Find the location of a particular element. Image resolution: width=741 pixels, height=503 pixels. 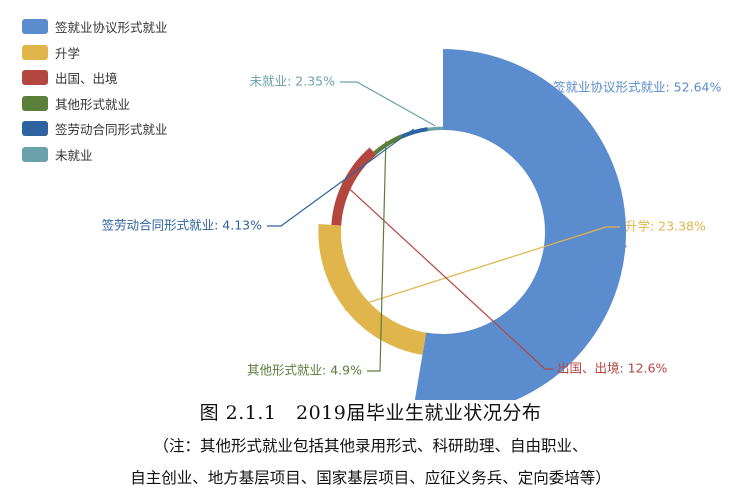

figure-caption-title: 图 2.1.1 2019届毕业生就业状况分布 is located at coordinates (370, 413).